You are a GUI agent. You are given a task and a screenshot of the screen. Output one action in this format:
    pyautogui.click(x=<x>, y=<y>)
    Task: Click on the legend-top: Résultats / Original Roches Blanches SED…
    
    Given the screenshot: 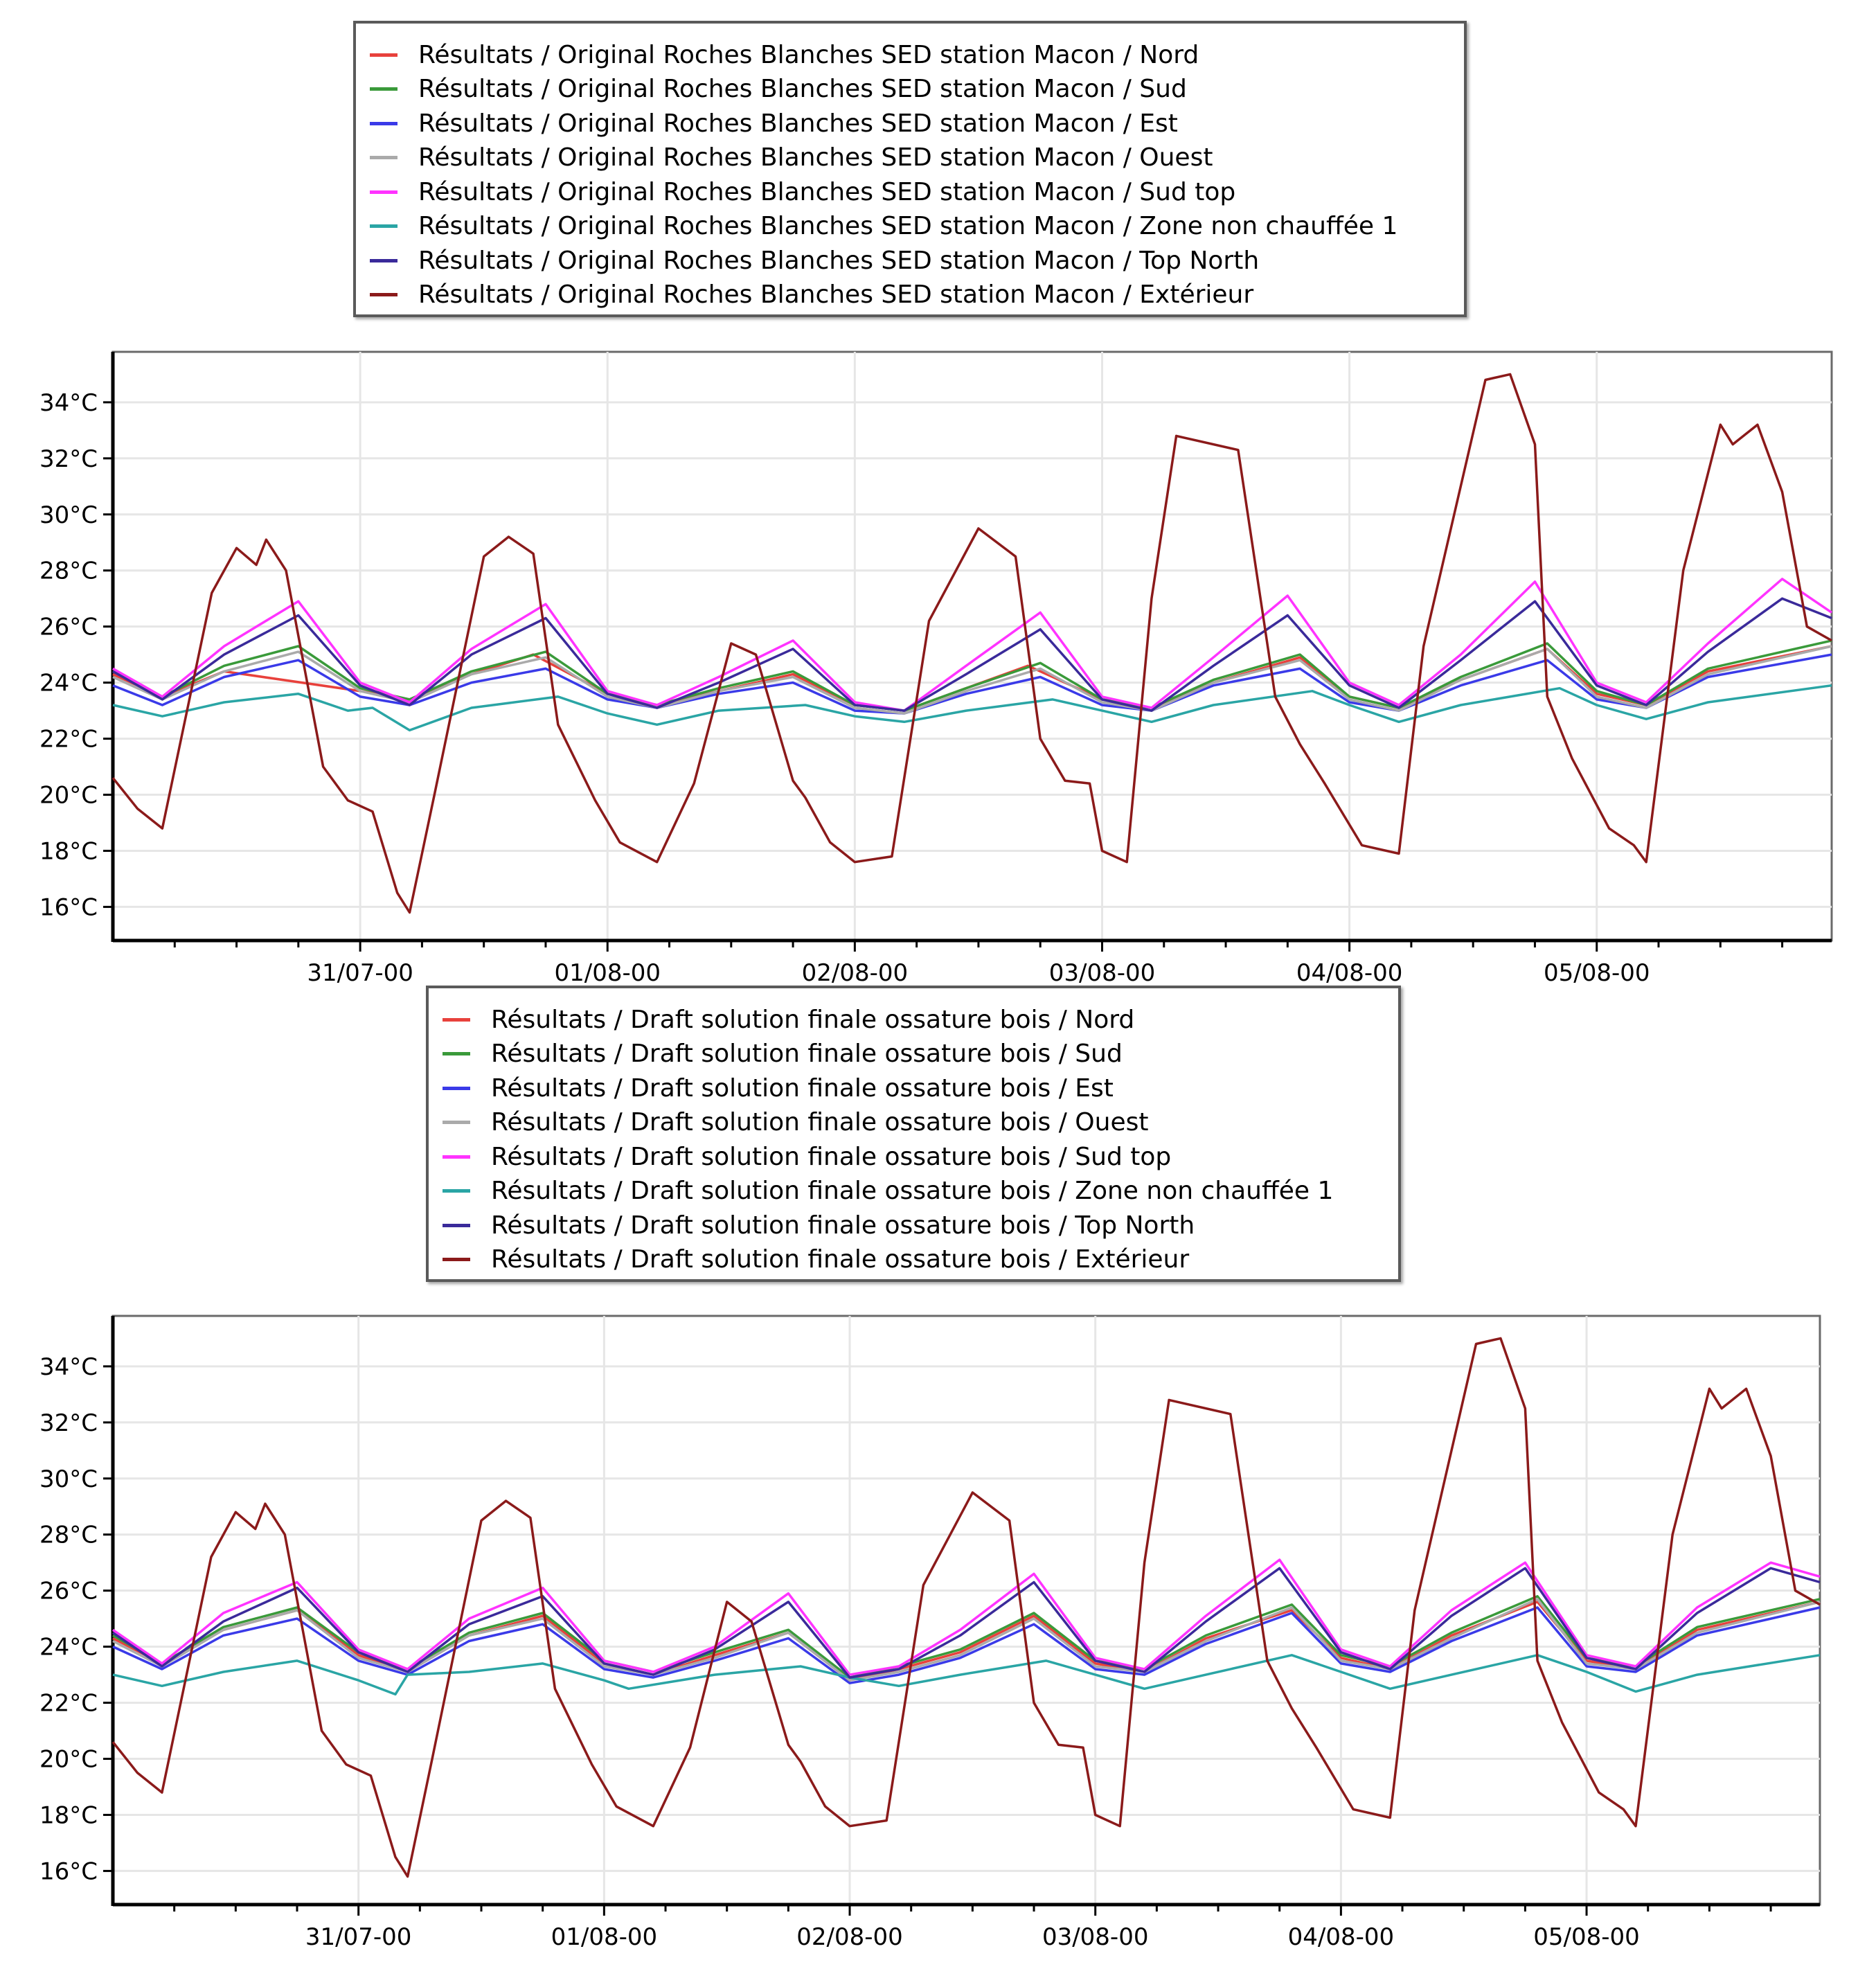 What is the action you would take?
    pyautogui.click(x=910, y=169)
    